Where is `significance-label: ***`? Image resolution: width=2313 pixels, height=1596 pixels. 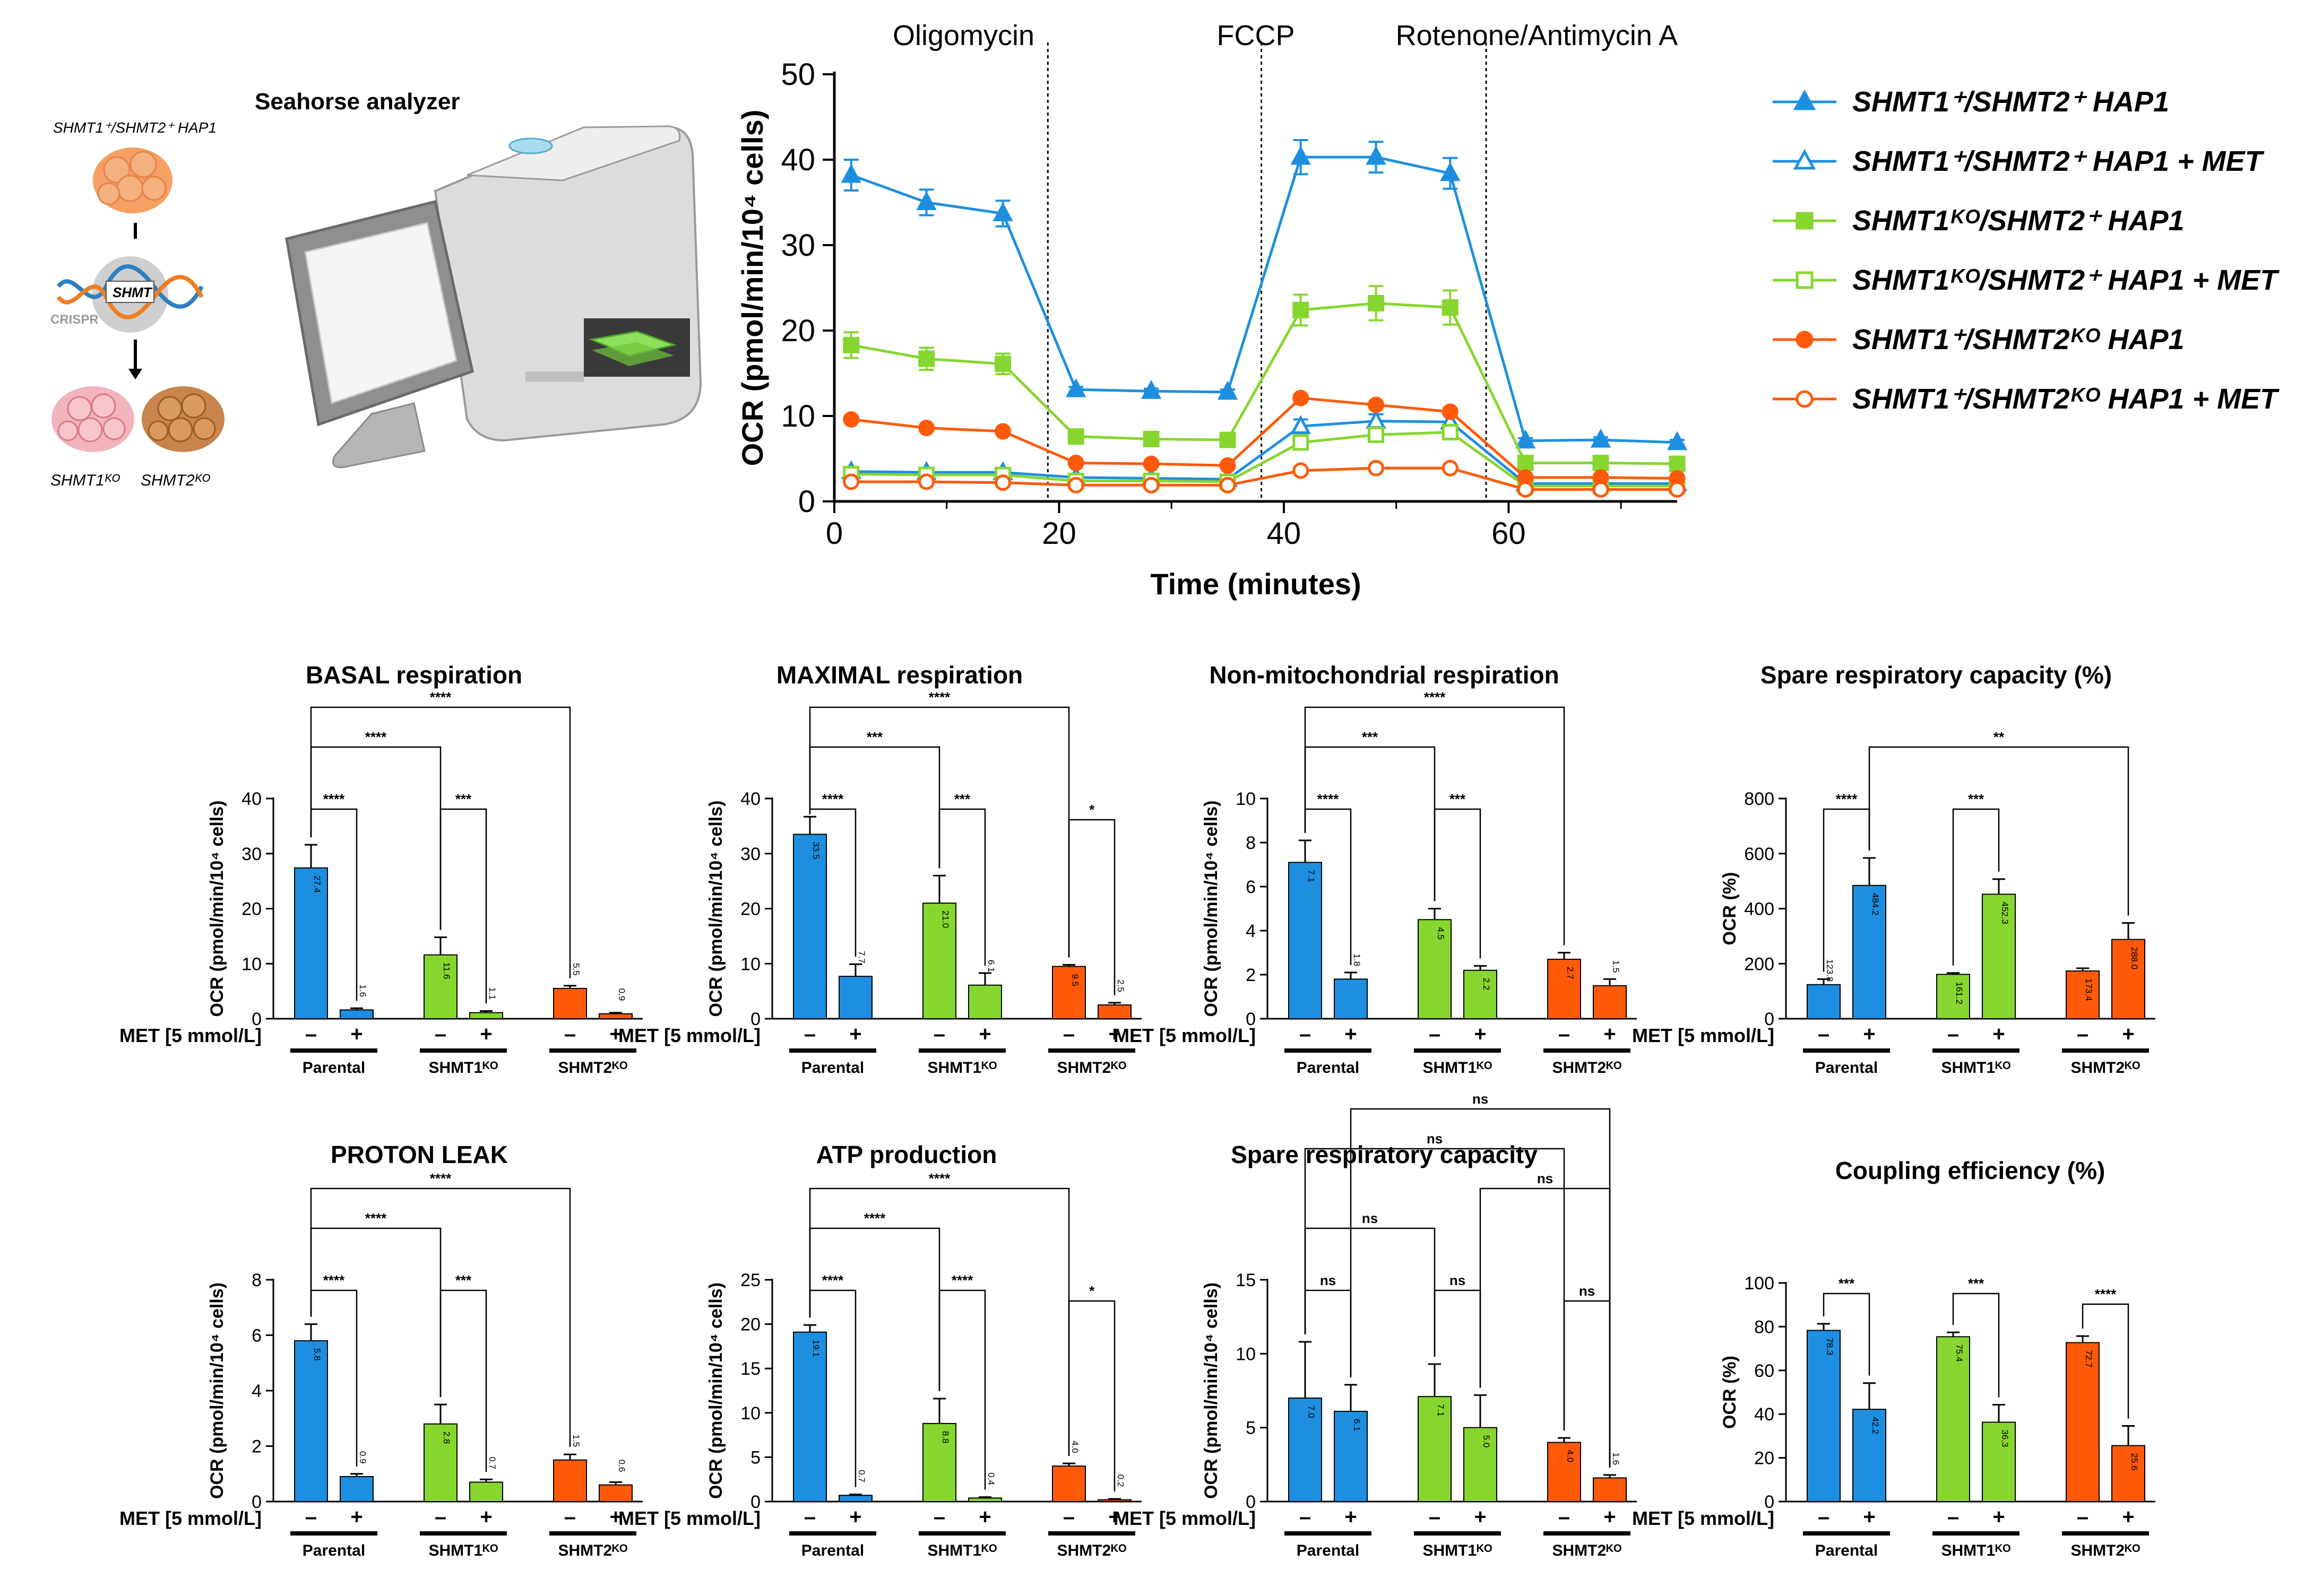
significance-label: *** is located at coordinates (464, 1280).